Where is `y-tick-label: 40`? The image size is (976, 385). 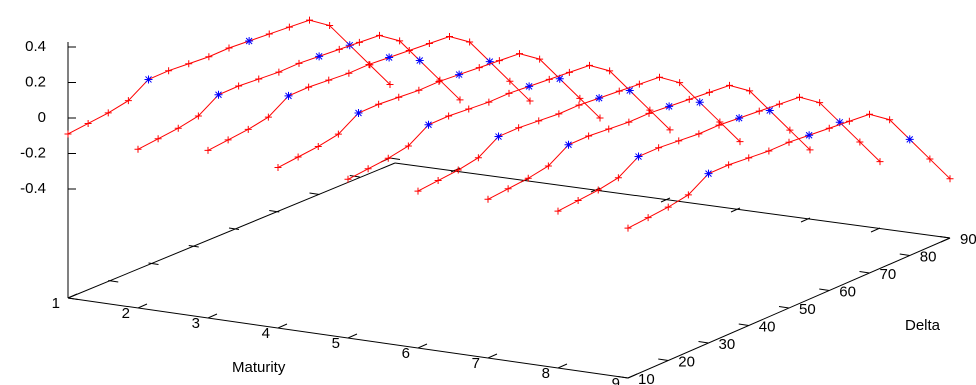
y-tick-label: 40 is located at coordinates (767, 326).